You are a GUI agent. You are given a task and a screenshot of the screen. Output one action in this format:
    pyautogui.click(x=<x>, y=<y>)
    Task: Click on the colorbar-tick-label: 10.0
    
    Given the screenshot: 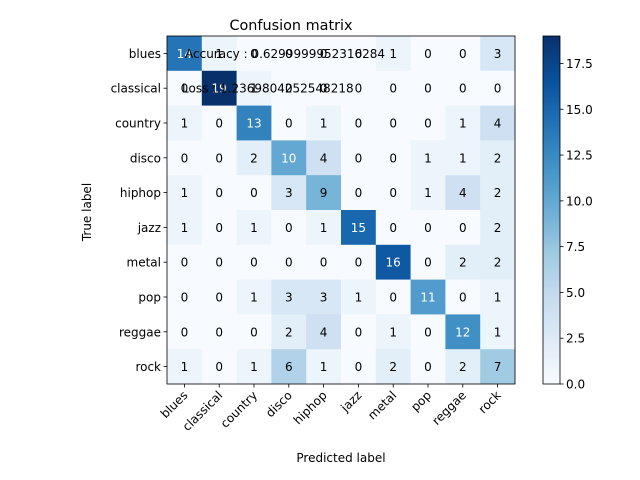 What is the action you would take?
    pyautogui.click(x=579, y=201)
    